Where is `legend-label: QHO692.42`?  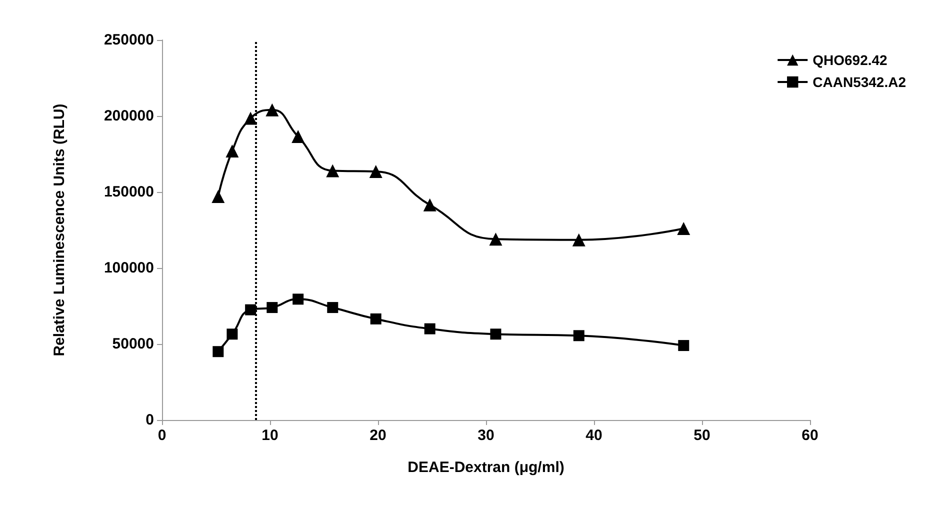
legend-label: QHO692.42 is located at coordinates (850, 60).